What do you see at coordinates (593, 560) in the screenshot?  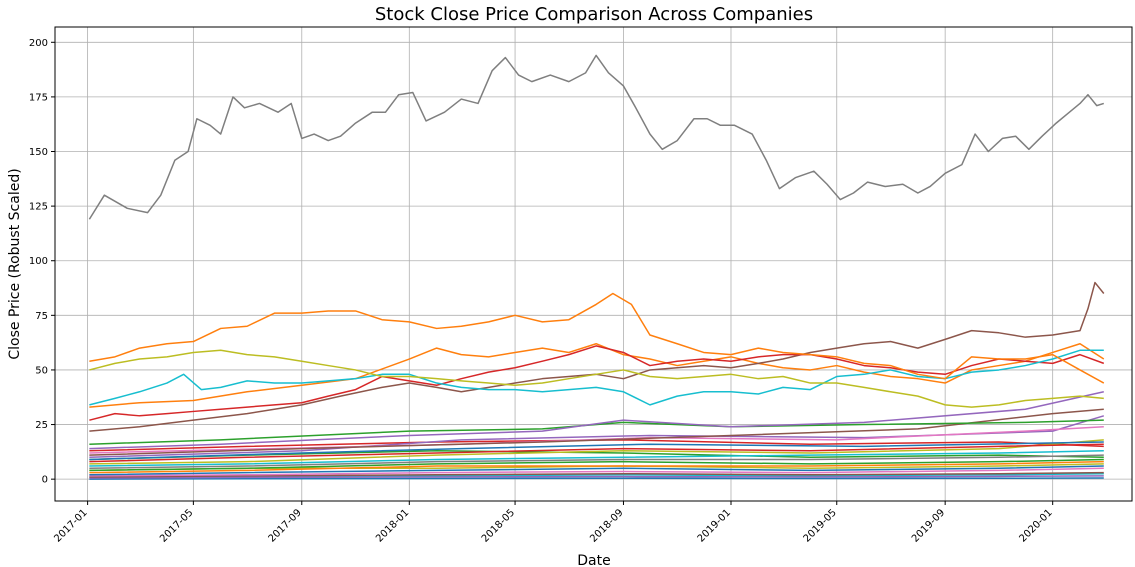 I see `x-axis-label: Date` at bounding box center [593, 560].